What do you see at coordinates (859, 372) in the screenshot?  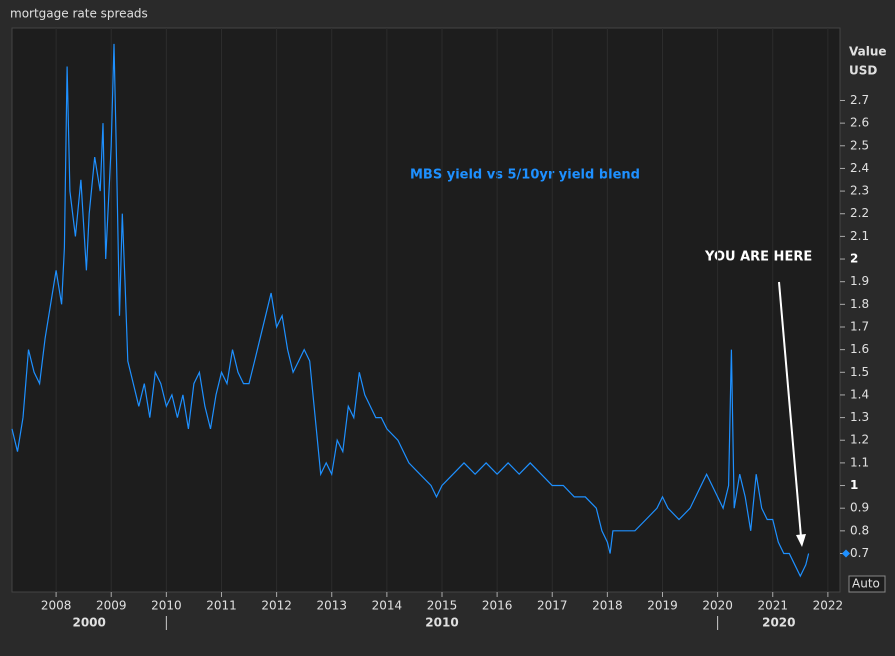 I see `y-tick-label: 1.5` at bounding box center [859, 372].